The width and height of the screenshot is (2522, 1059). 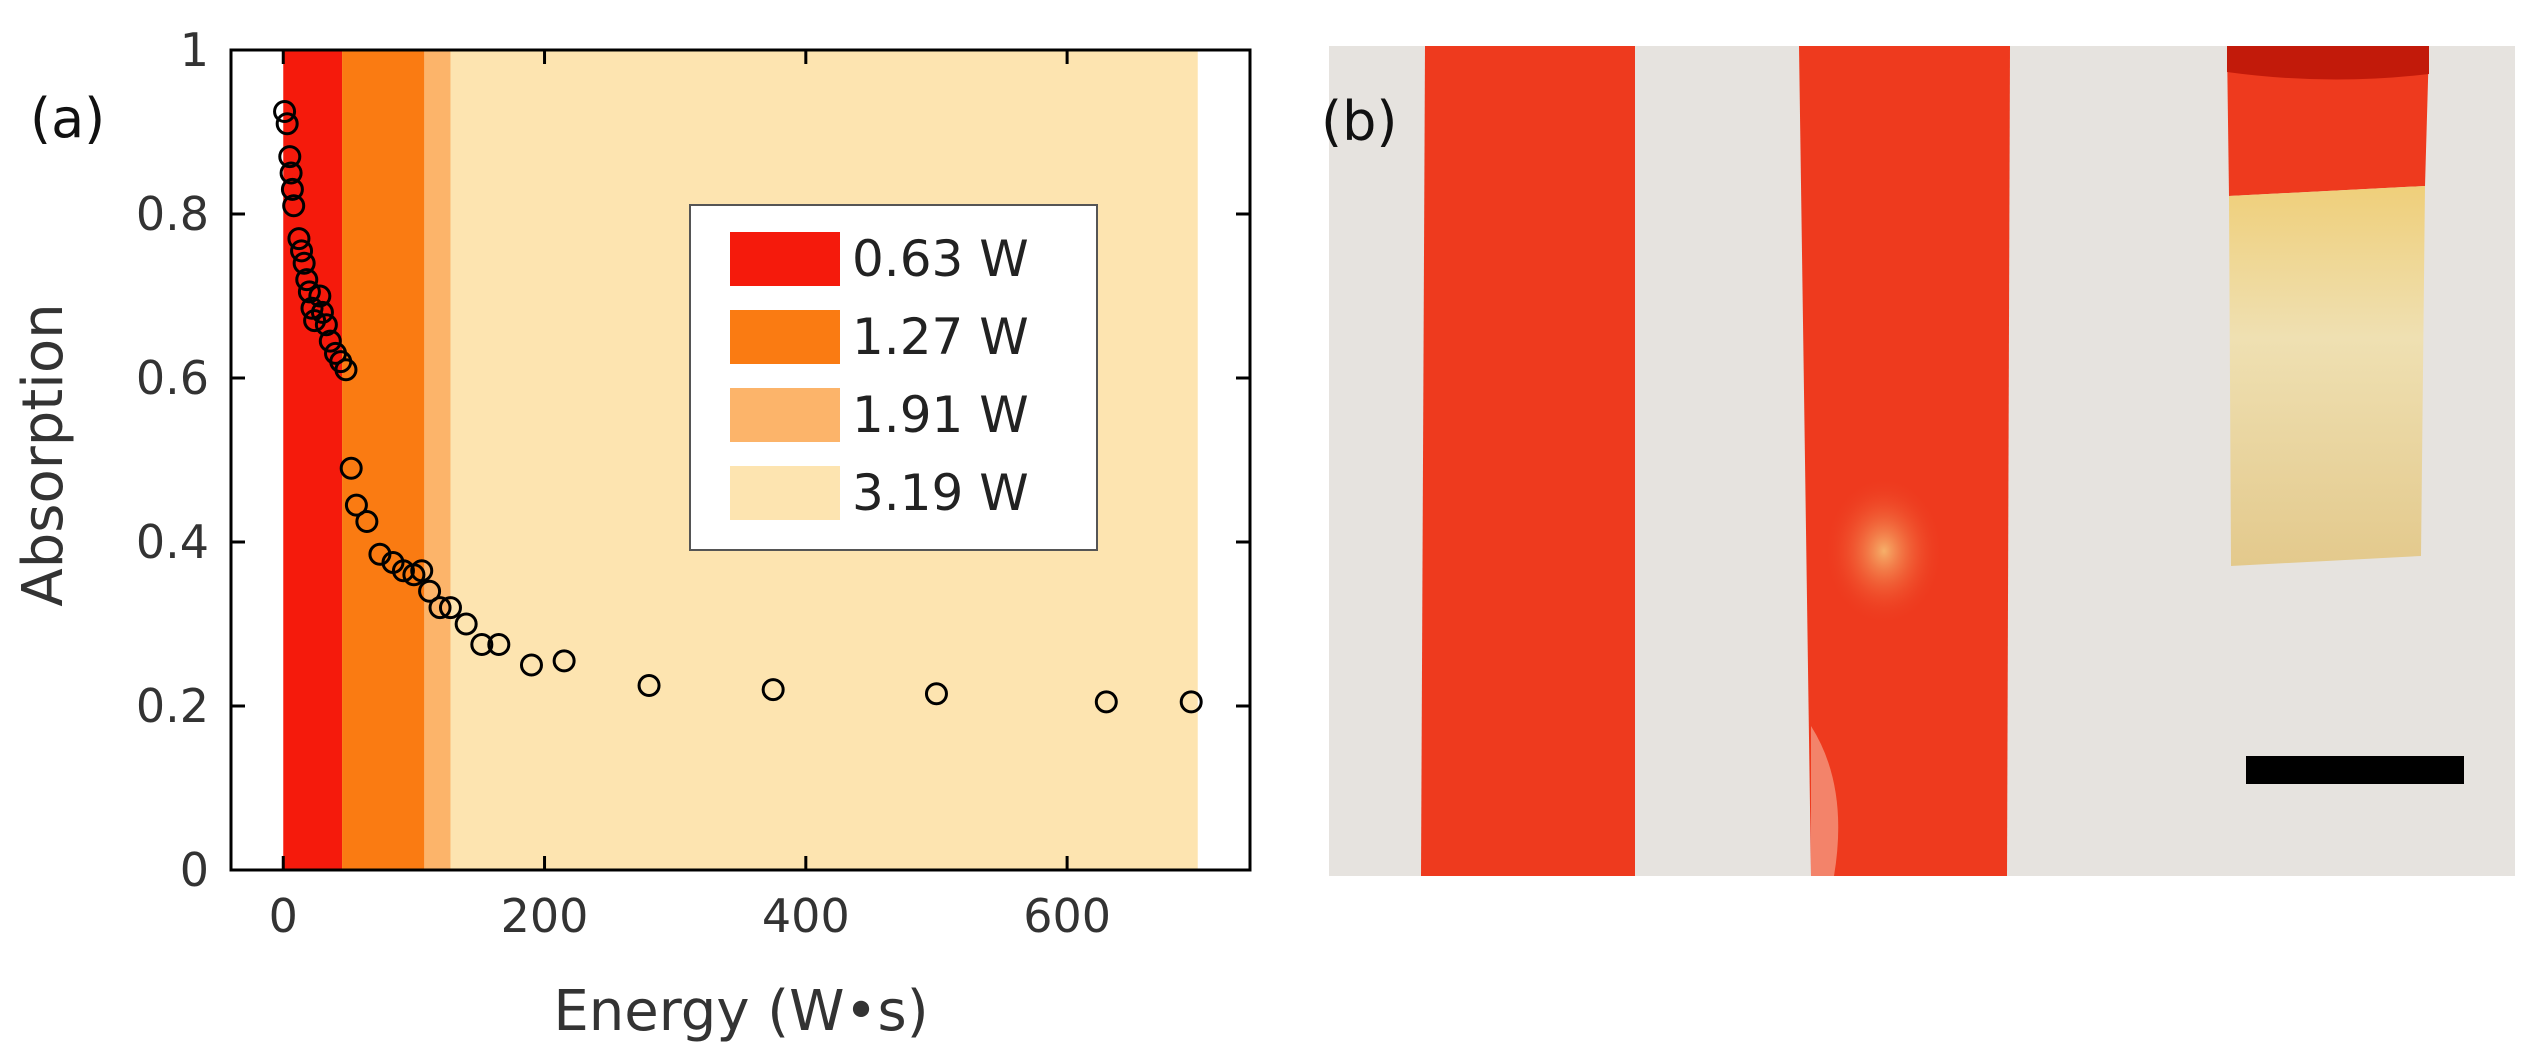 I want to click on y-tick-label-4: 0.8, so click(x=172, y=214).